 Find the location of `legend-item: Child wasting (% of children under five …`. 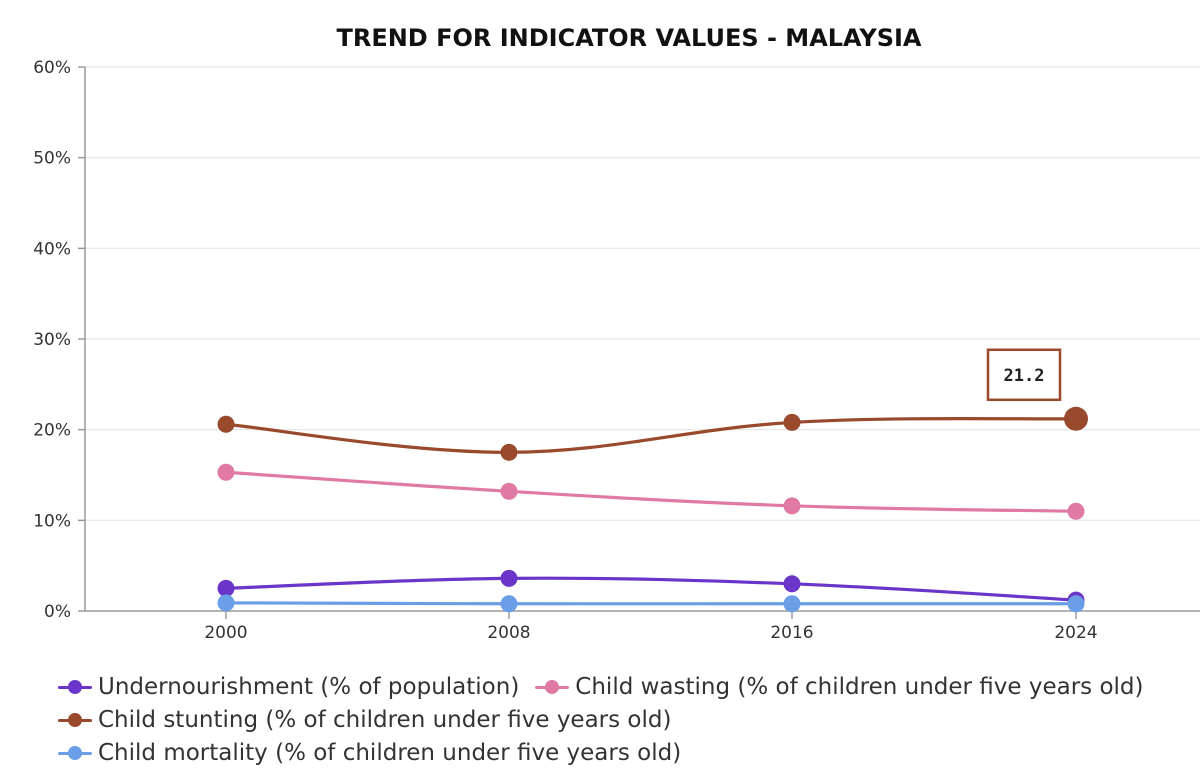

legend-item: Child wasting (% of children under five … is located at coordinates (839, 686).